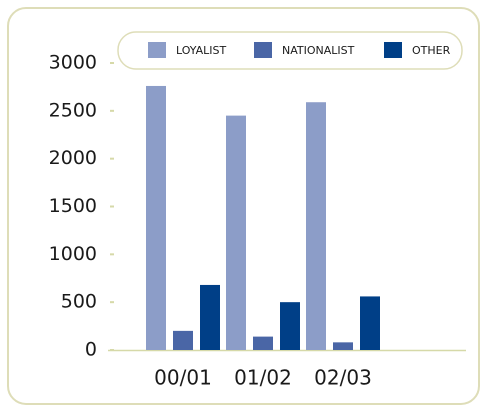  What do you see at coordinates (73, 206) in the screenshot?
I see `y-tick-label: 1500` at bounding box center [73, 206].